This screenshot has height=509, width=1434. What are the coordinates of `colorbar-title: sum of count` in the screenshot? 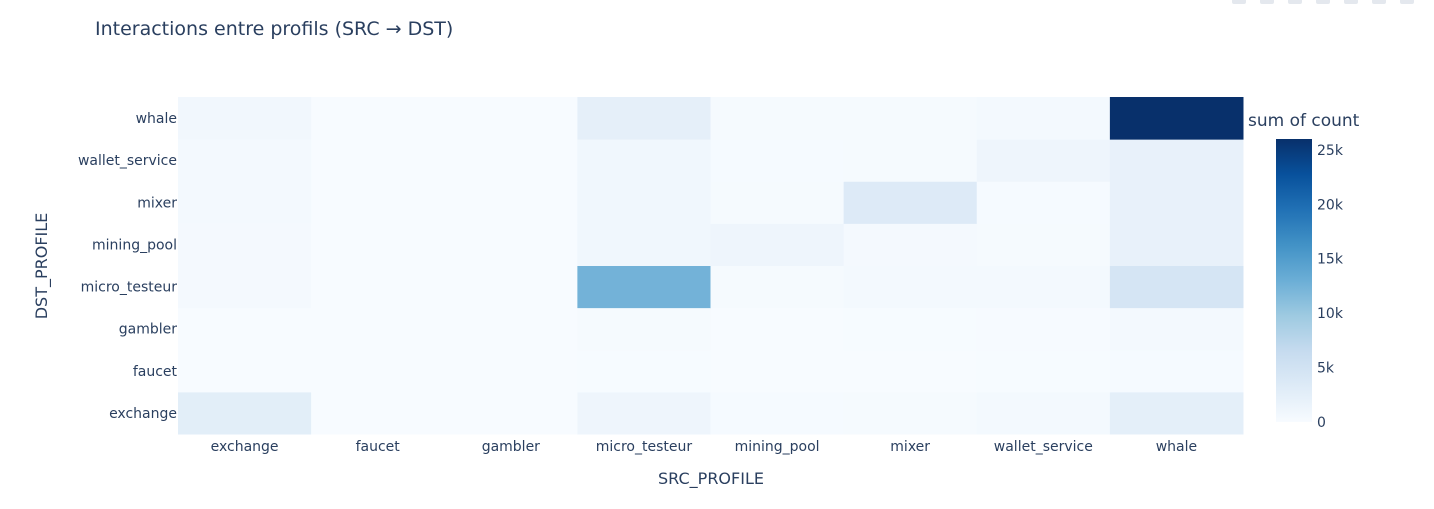 It's located at (1304, 121).